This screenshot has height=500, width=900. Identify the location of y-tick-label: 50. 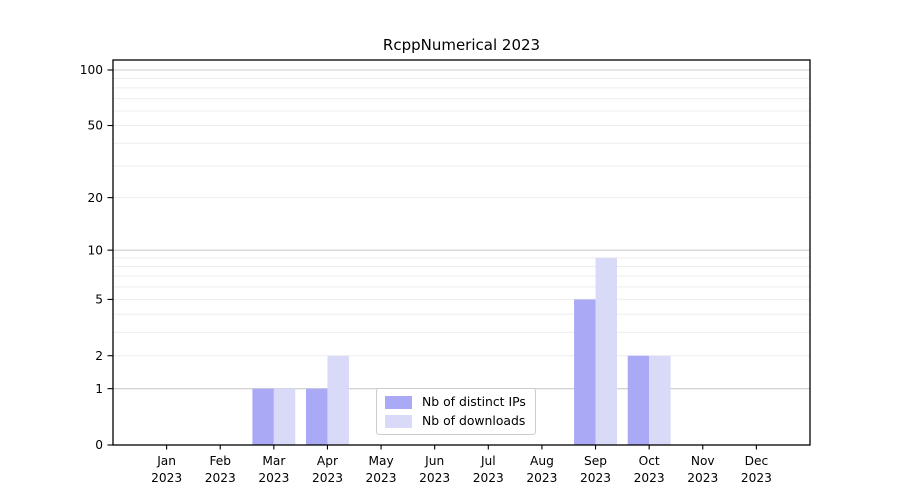
(95, 126).